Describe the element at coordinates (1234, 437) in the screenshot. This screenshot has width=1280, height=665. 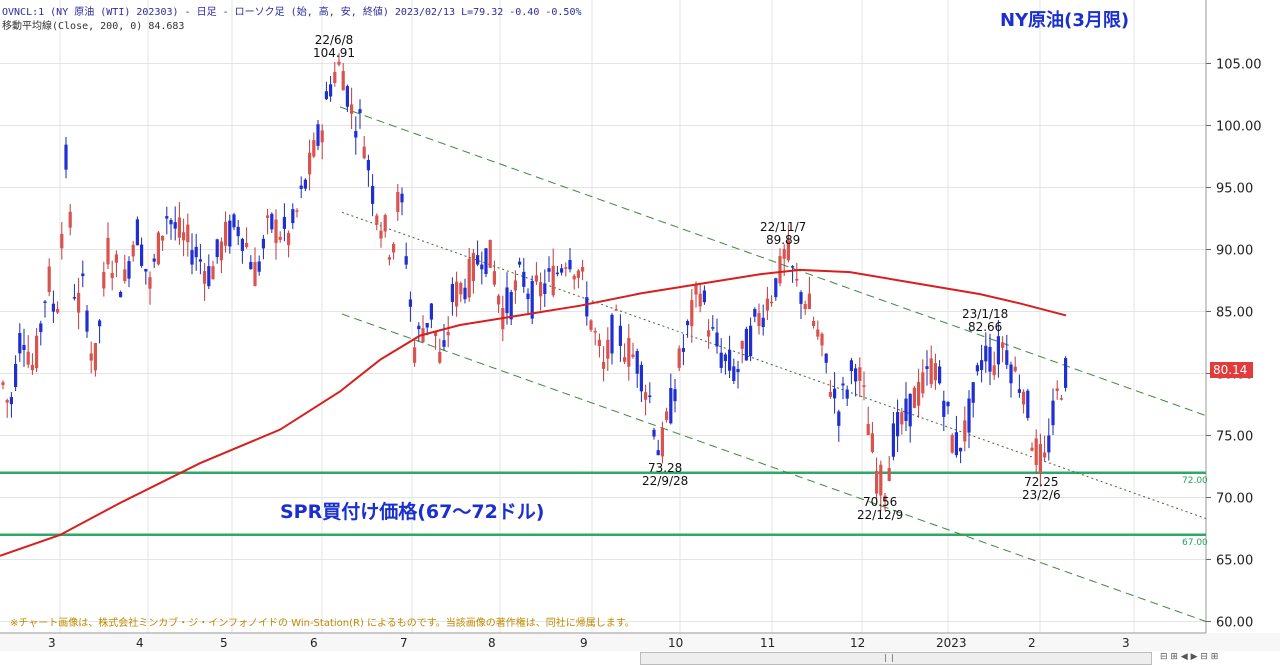
I see `y-tick-label-6: 75.00` at that location.